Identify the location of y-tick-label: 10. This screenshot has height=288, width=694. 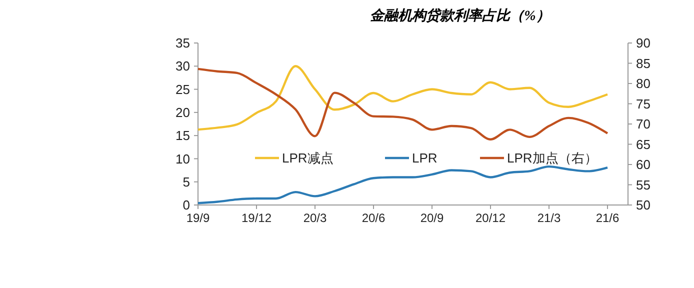
(183, 158).